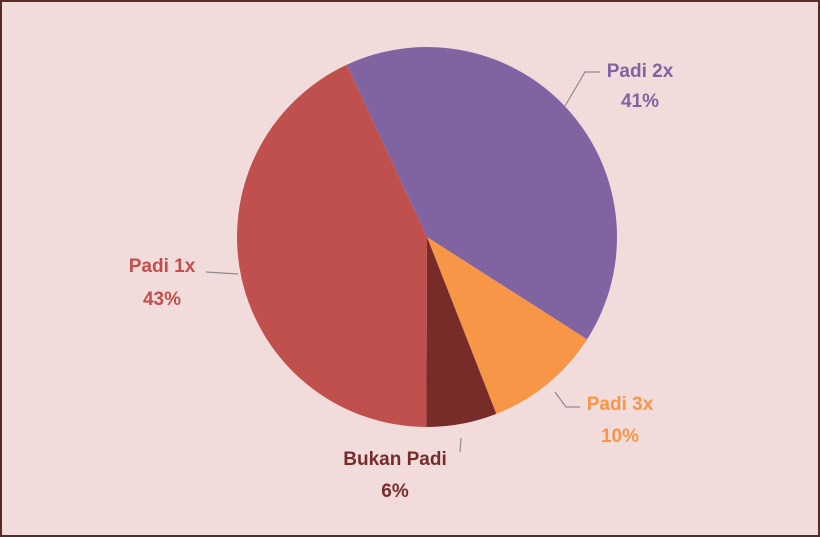 The height and width of the screenshot is (537, 820). Describe the element at coordinates (395, 491) in the screenshot. I see `slice-value-label: 6%` at that location.